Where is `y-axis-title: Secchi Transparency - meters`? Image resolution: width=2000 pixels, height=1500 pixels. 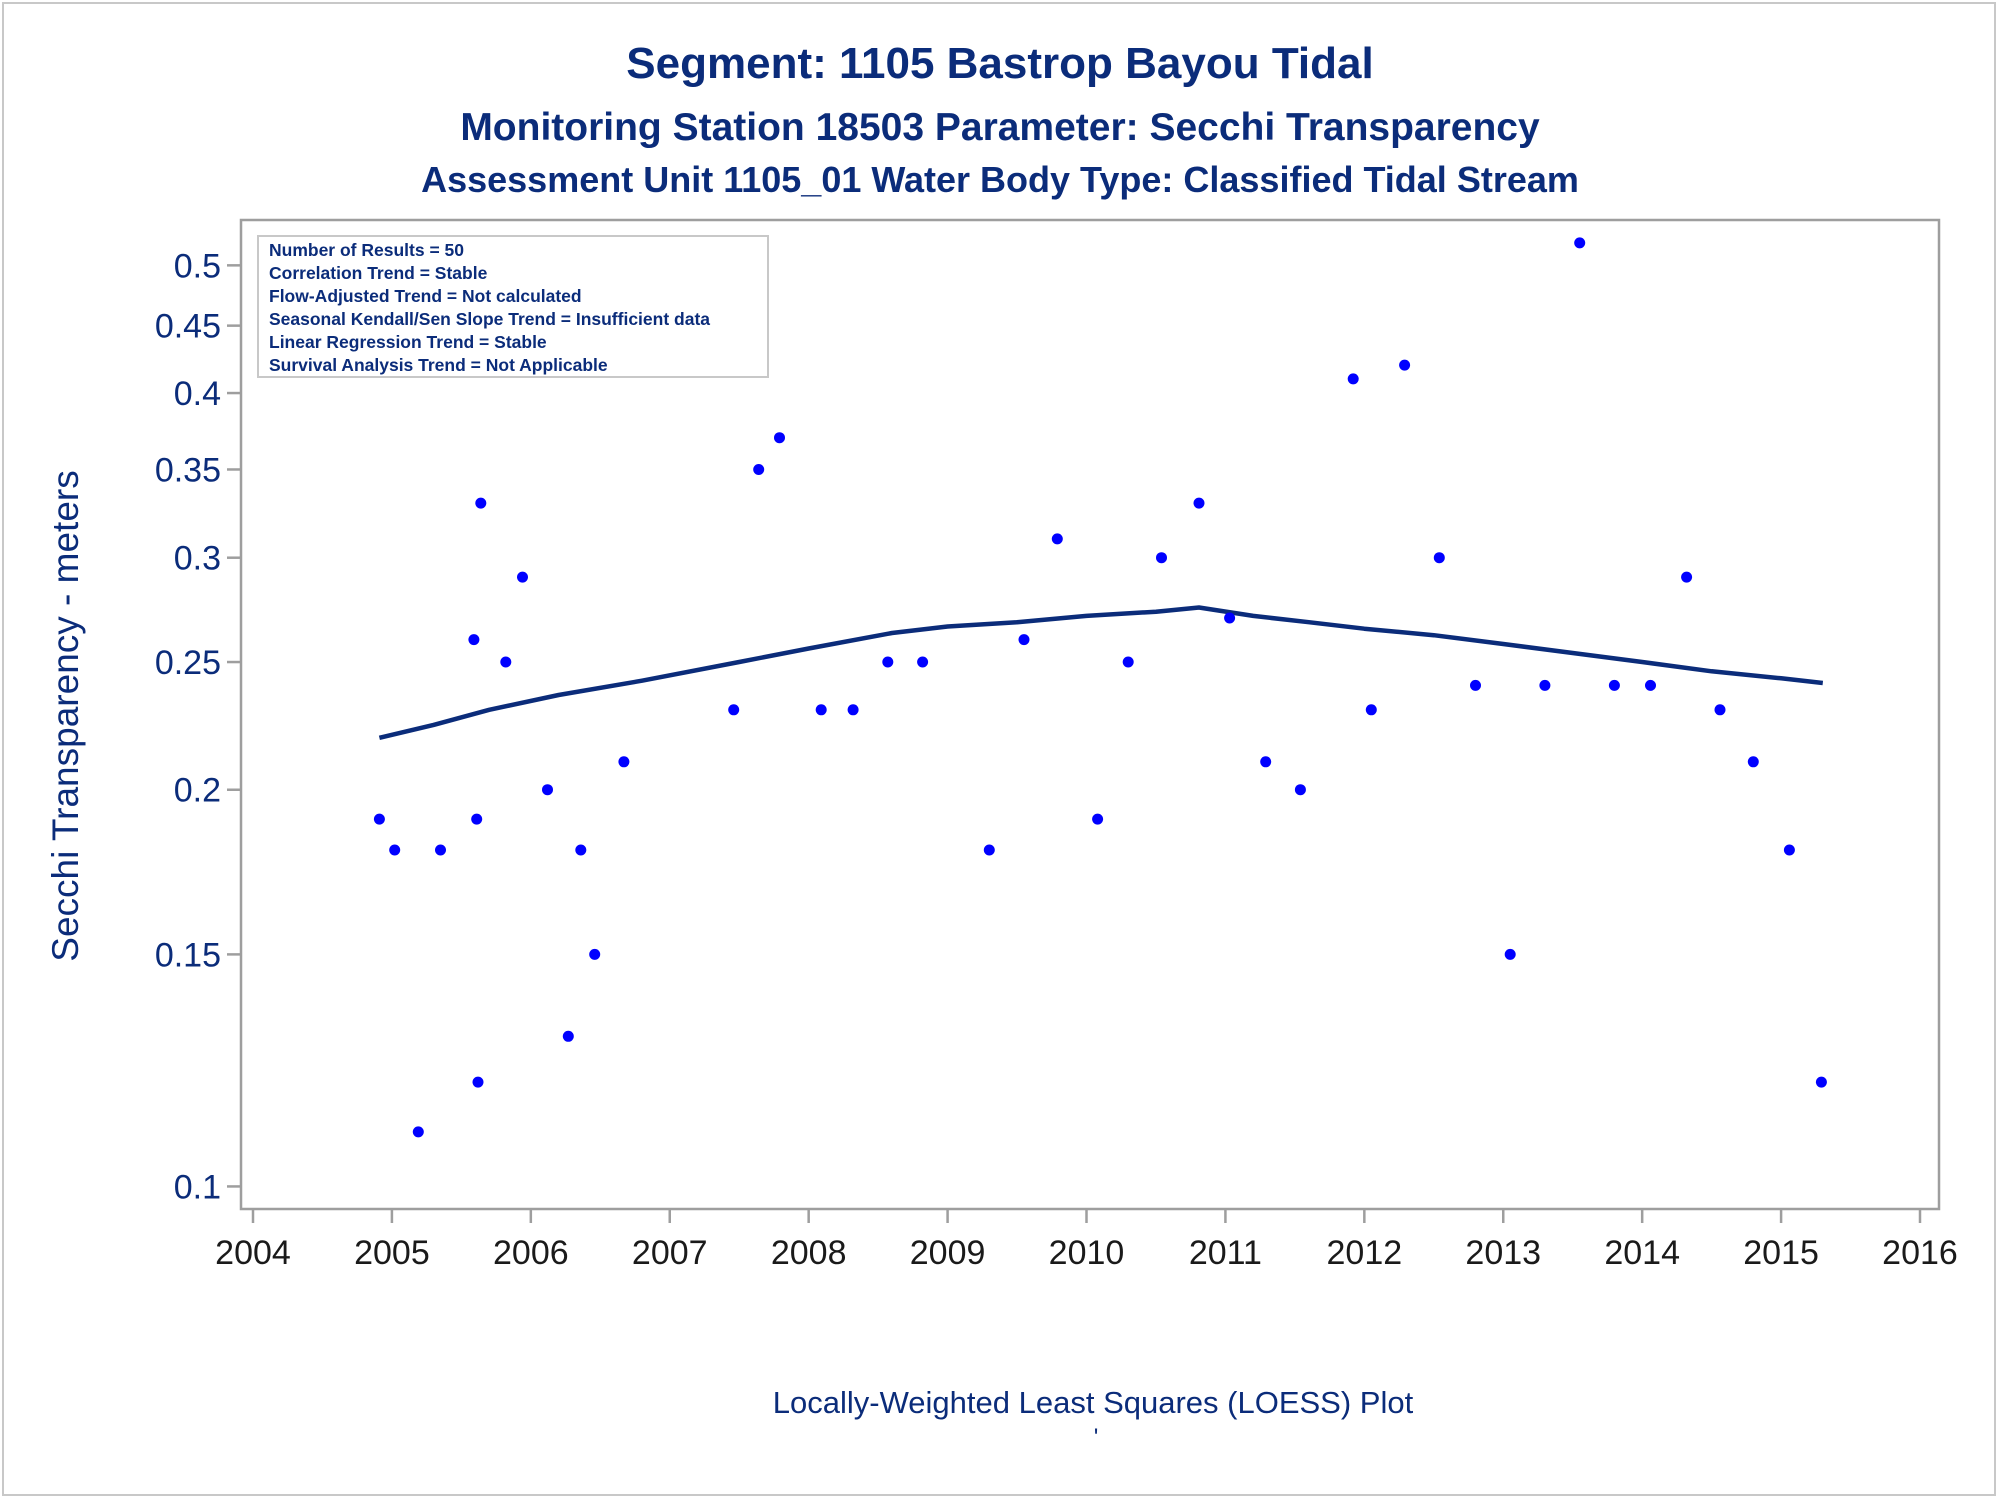
y-axis-title: Secchi Transparency - meters is located at coordinates (65, 715).